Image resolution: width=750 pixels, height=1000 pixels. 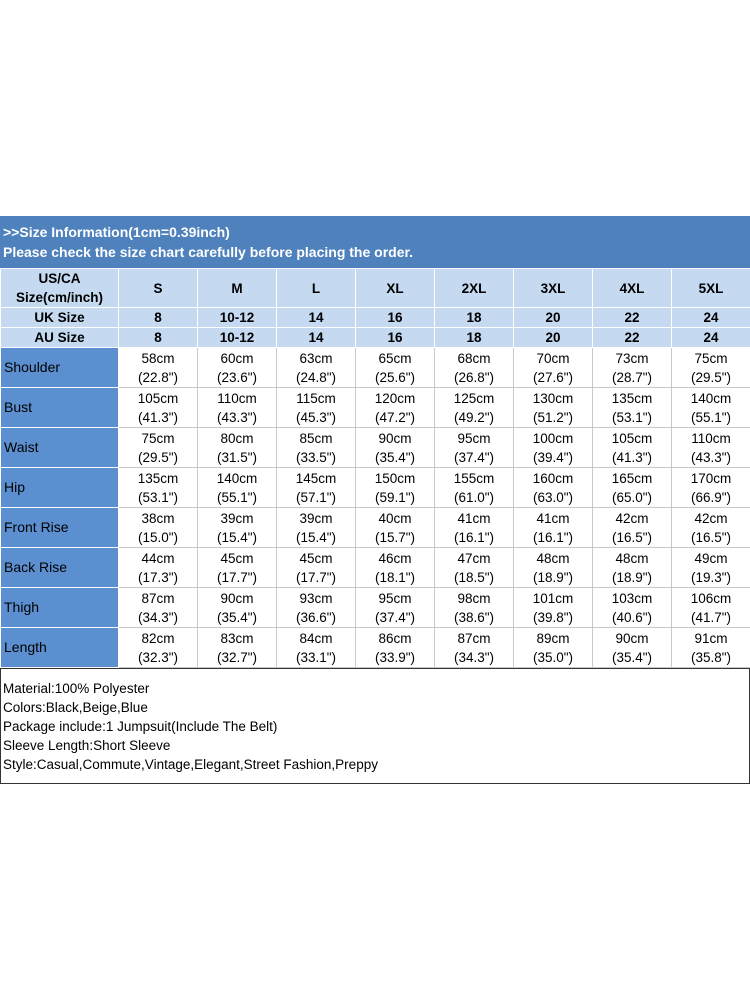 I want to click on measure-cell: 41cm (16.1"), so click(x=553, y=527).